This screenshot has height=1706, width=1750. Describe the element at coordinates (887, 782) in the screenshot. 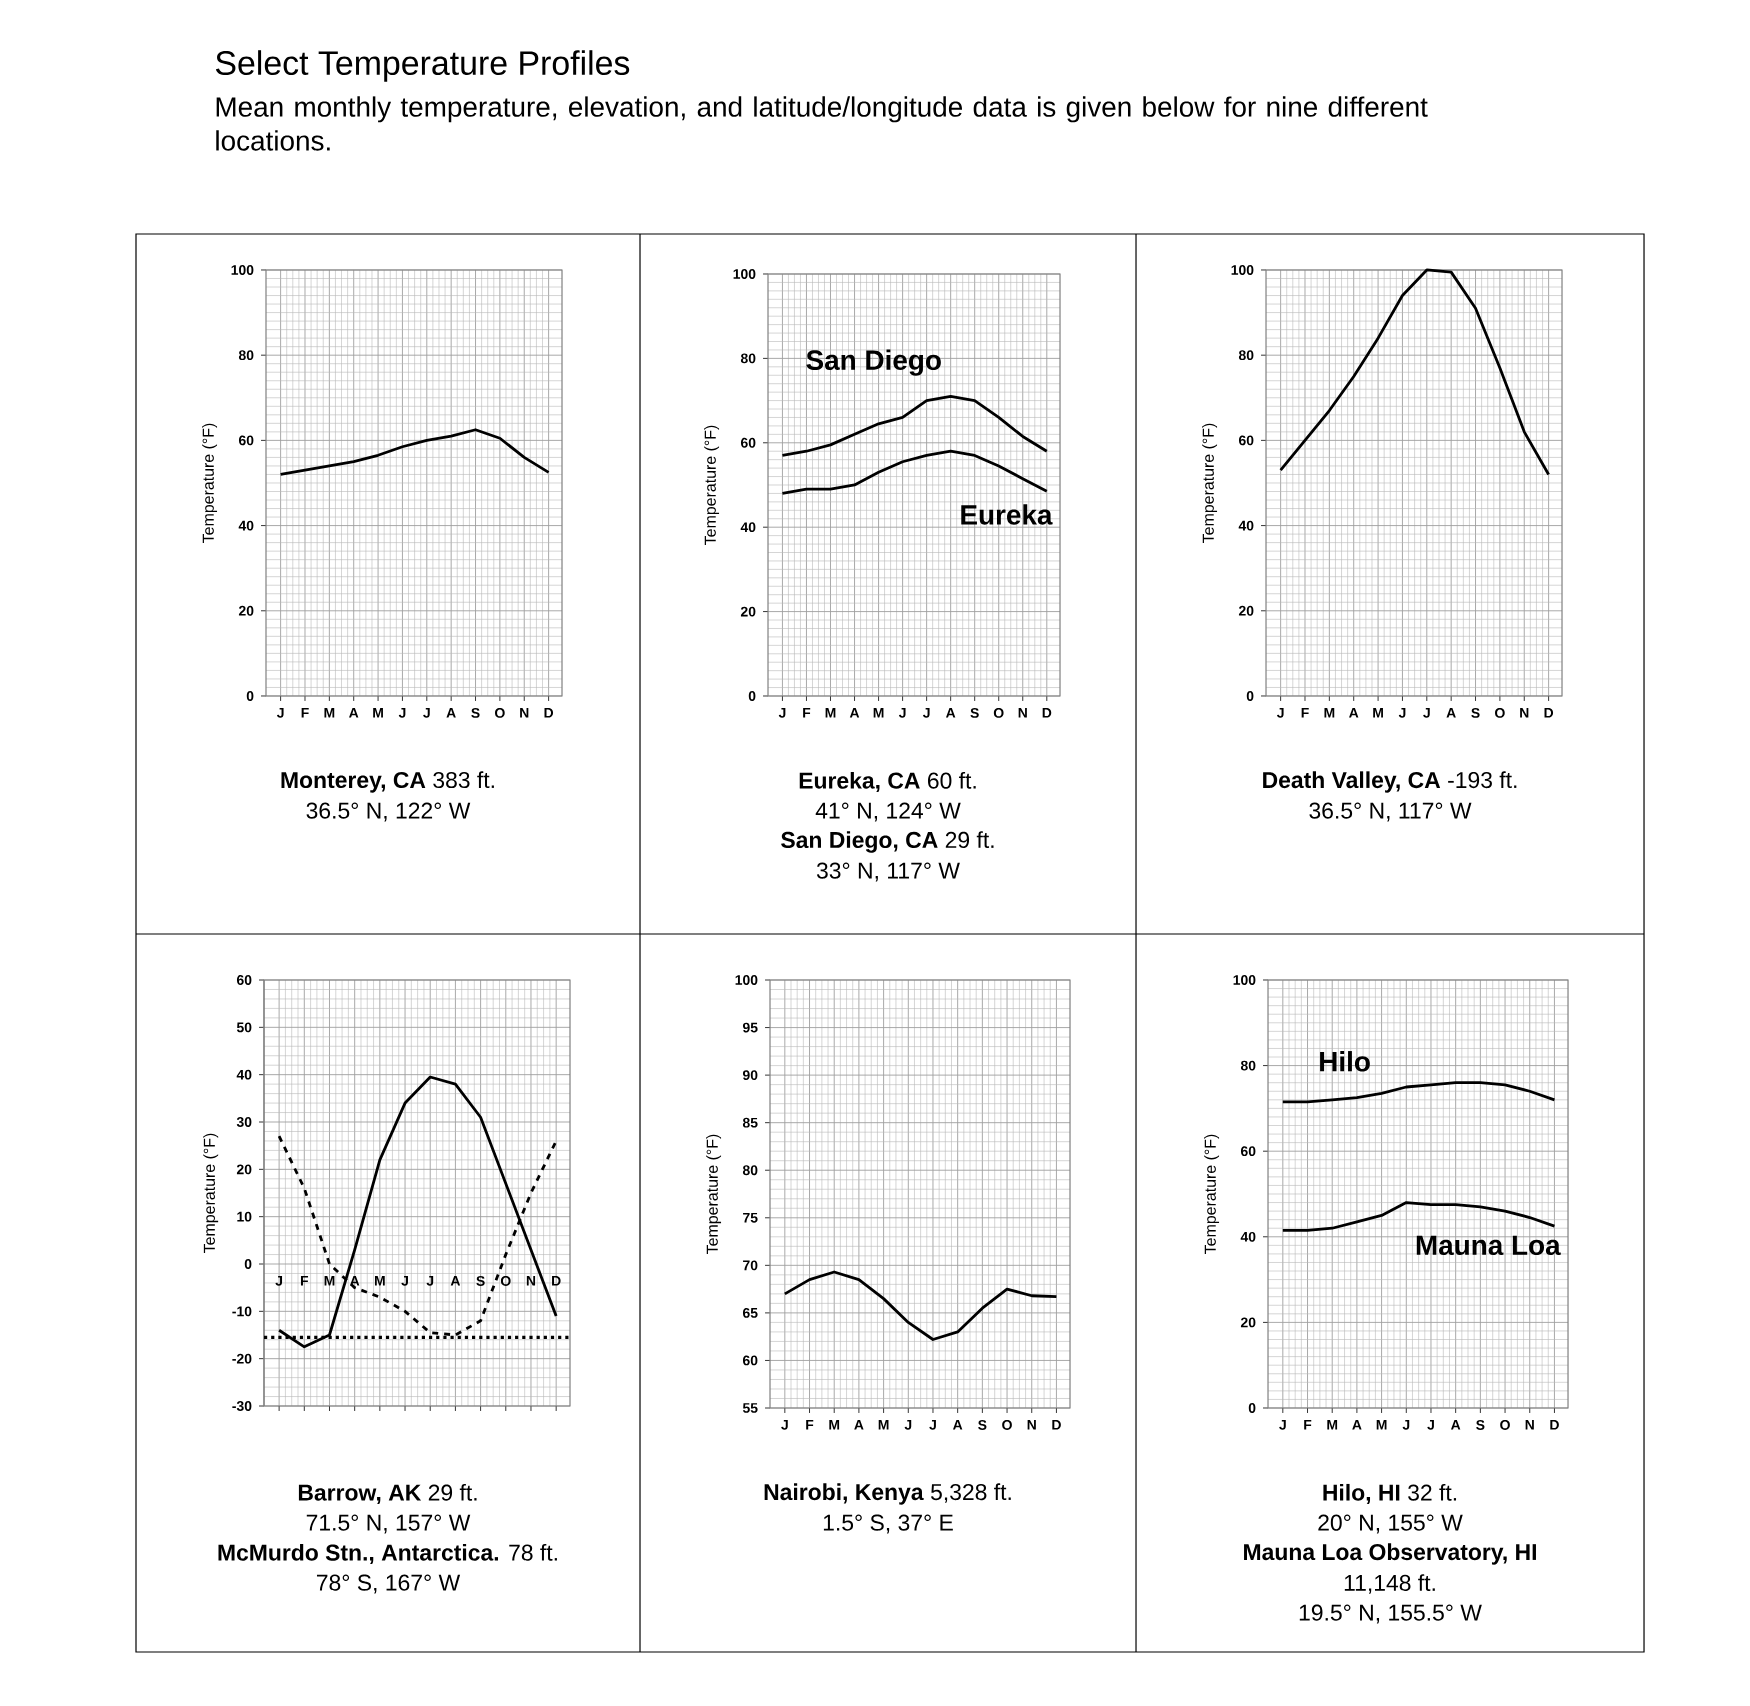

I see `text: Eureka, CA 60 ft.` at that location.